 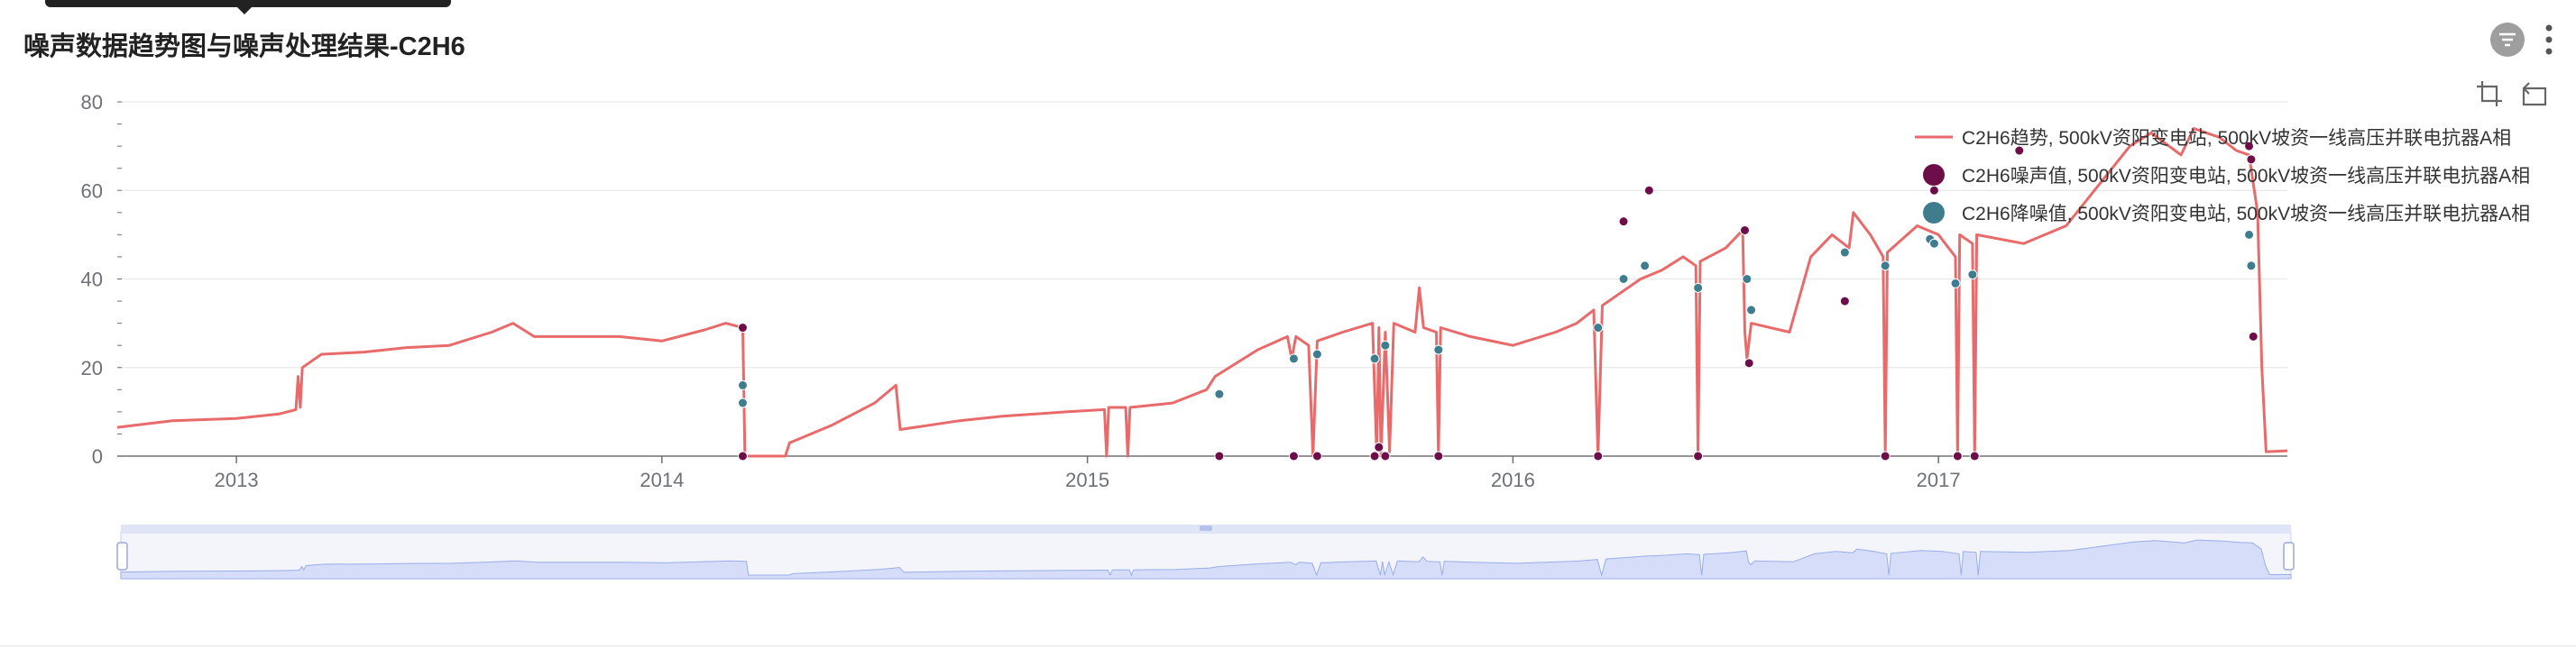 What do you see at coordinates (2236, 138) in the screenshot?
I see `legend-label: C2H6趋势, 500kV资阳变电站, 500kV坡资一线高压并联电抗器A相` at bounding box center [2236, 138].